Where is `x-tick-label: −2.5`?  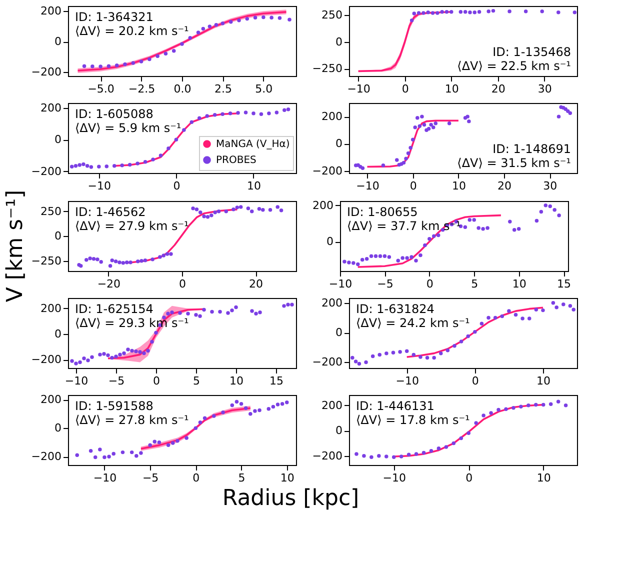
x-tick-label: −2.5 is located at coordinates (142, 89).